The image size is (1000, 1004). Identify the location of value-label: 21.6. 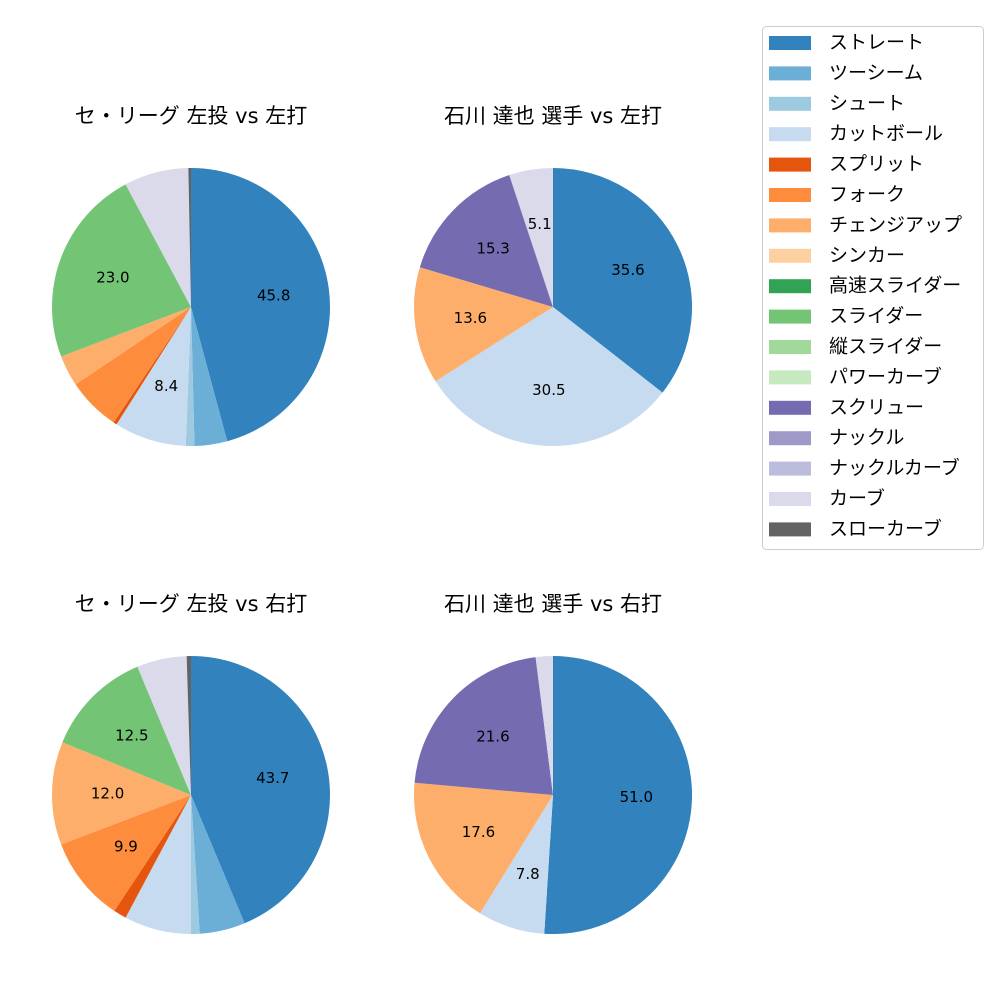
(492, 737).